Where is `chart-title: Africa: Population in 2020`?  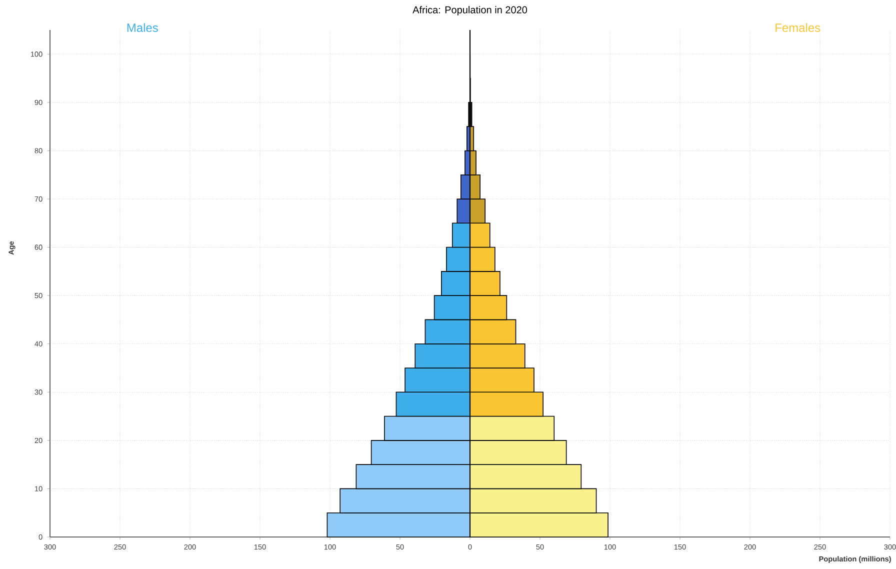
chart-title: Africa: Population in 2020 is located at coordinates (470, 11).